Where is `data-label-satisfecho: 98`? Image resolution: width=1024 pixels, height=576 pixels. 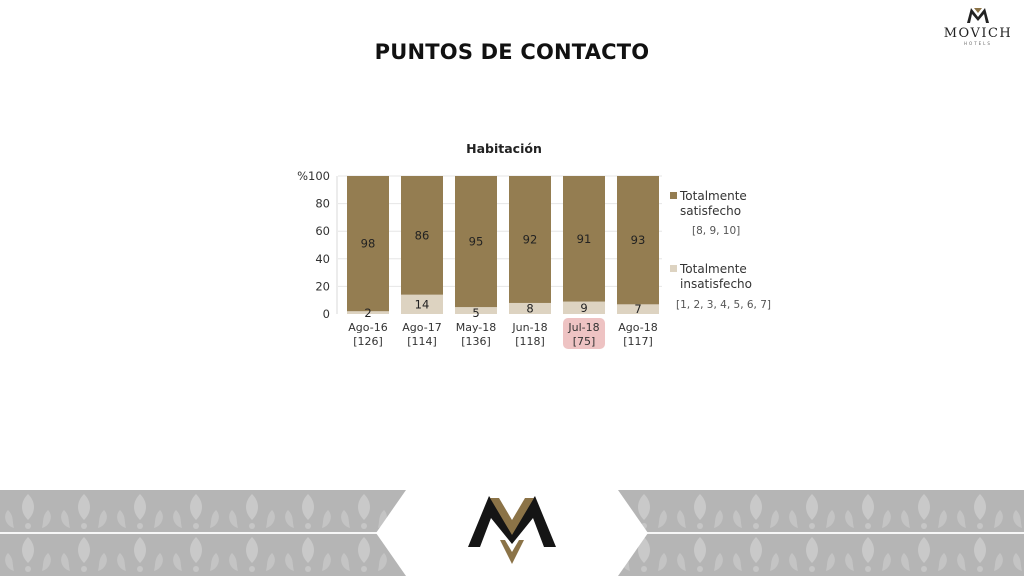
data-label-satisfecho: 98 is located at coordinates (368, 244).